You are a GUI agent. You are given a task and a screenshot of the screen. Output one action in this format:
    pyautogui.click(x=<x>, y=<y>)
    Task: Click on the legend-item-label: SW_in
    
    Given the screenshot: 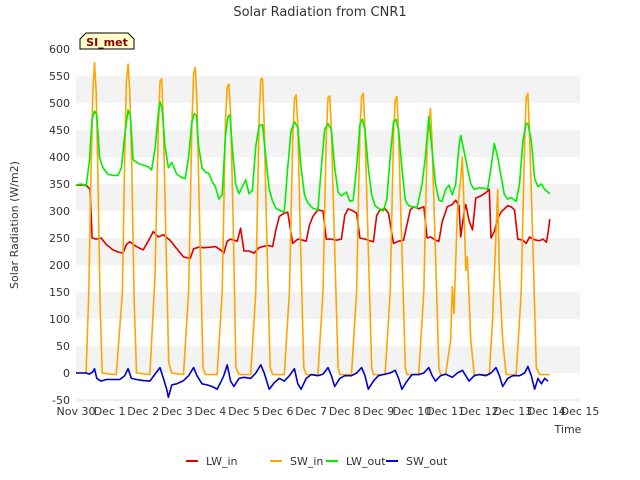 What is the action you would take?
    pyautogui.click(x=306, y=461)
    